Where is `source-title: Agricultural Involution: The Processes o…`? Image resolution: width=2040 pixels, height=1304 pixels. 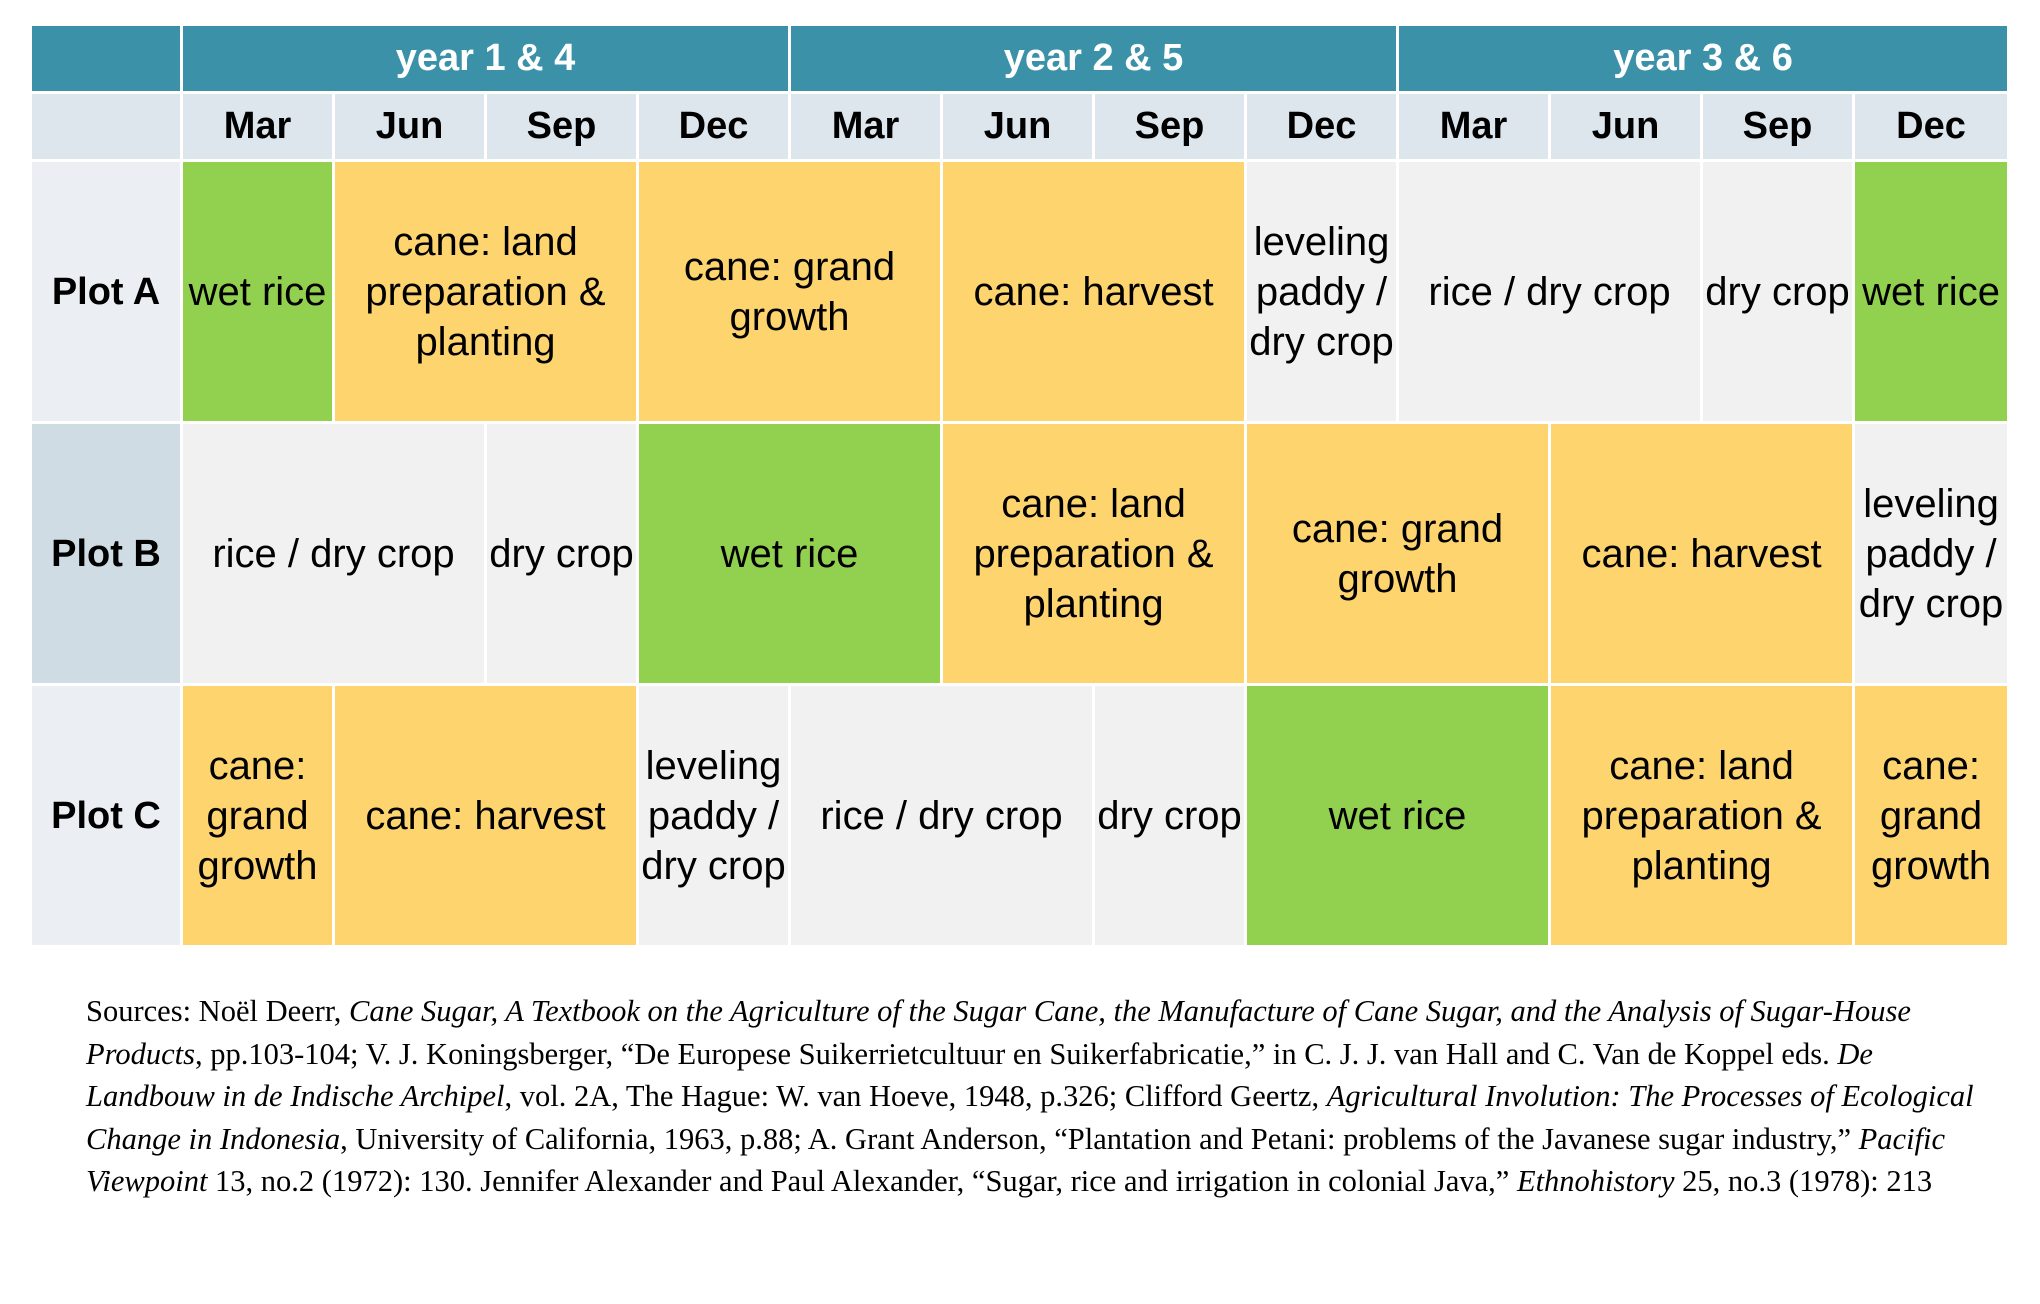
source-title: Agricultural Involution: The Processes o… is located at coordinates (1030, 1117).